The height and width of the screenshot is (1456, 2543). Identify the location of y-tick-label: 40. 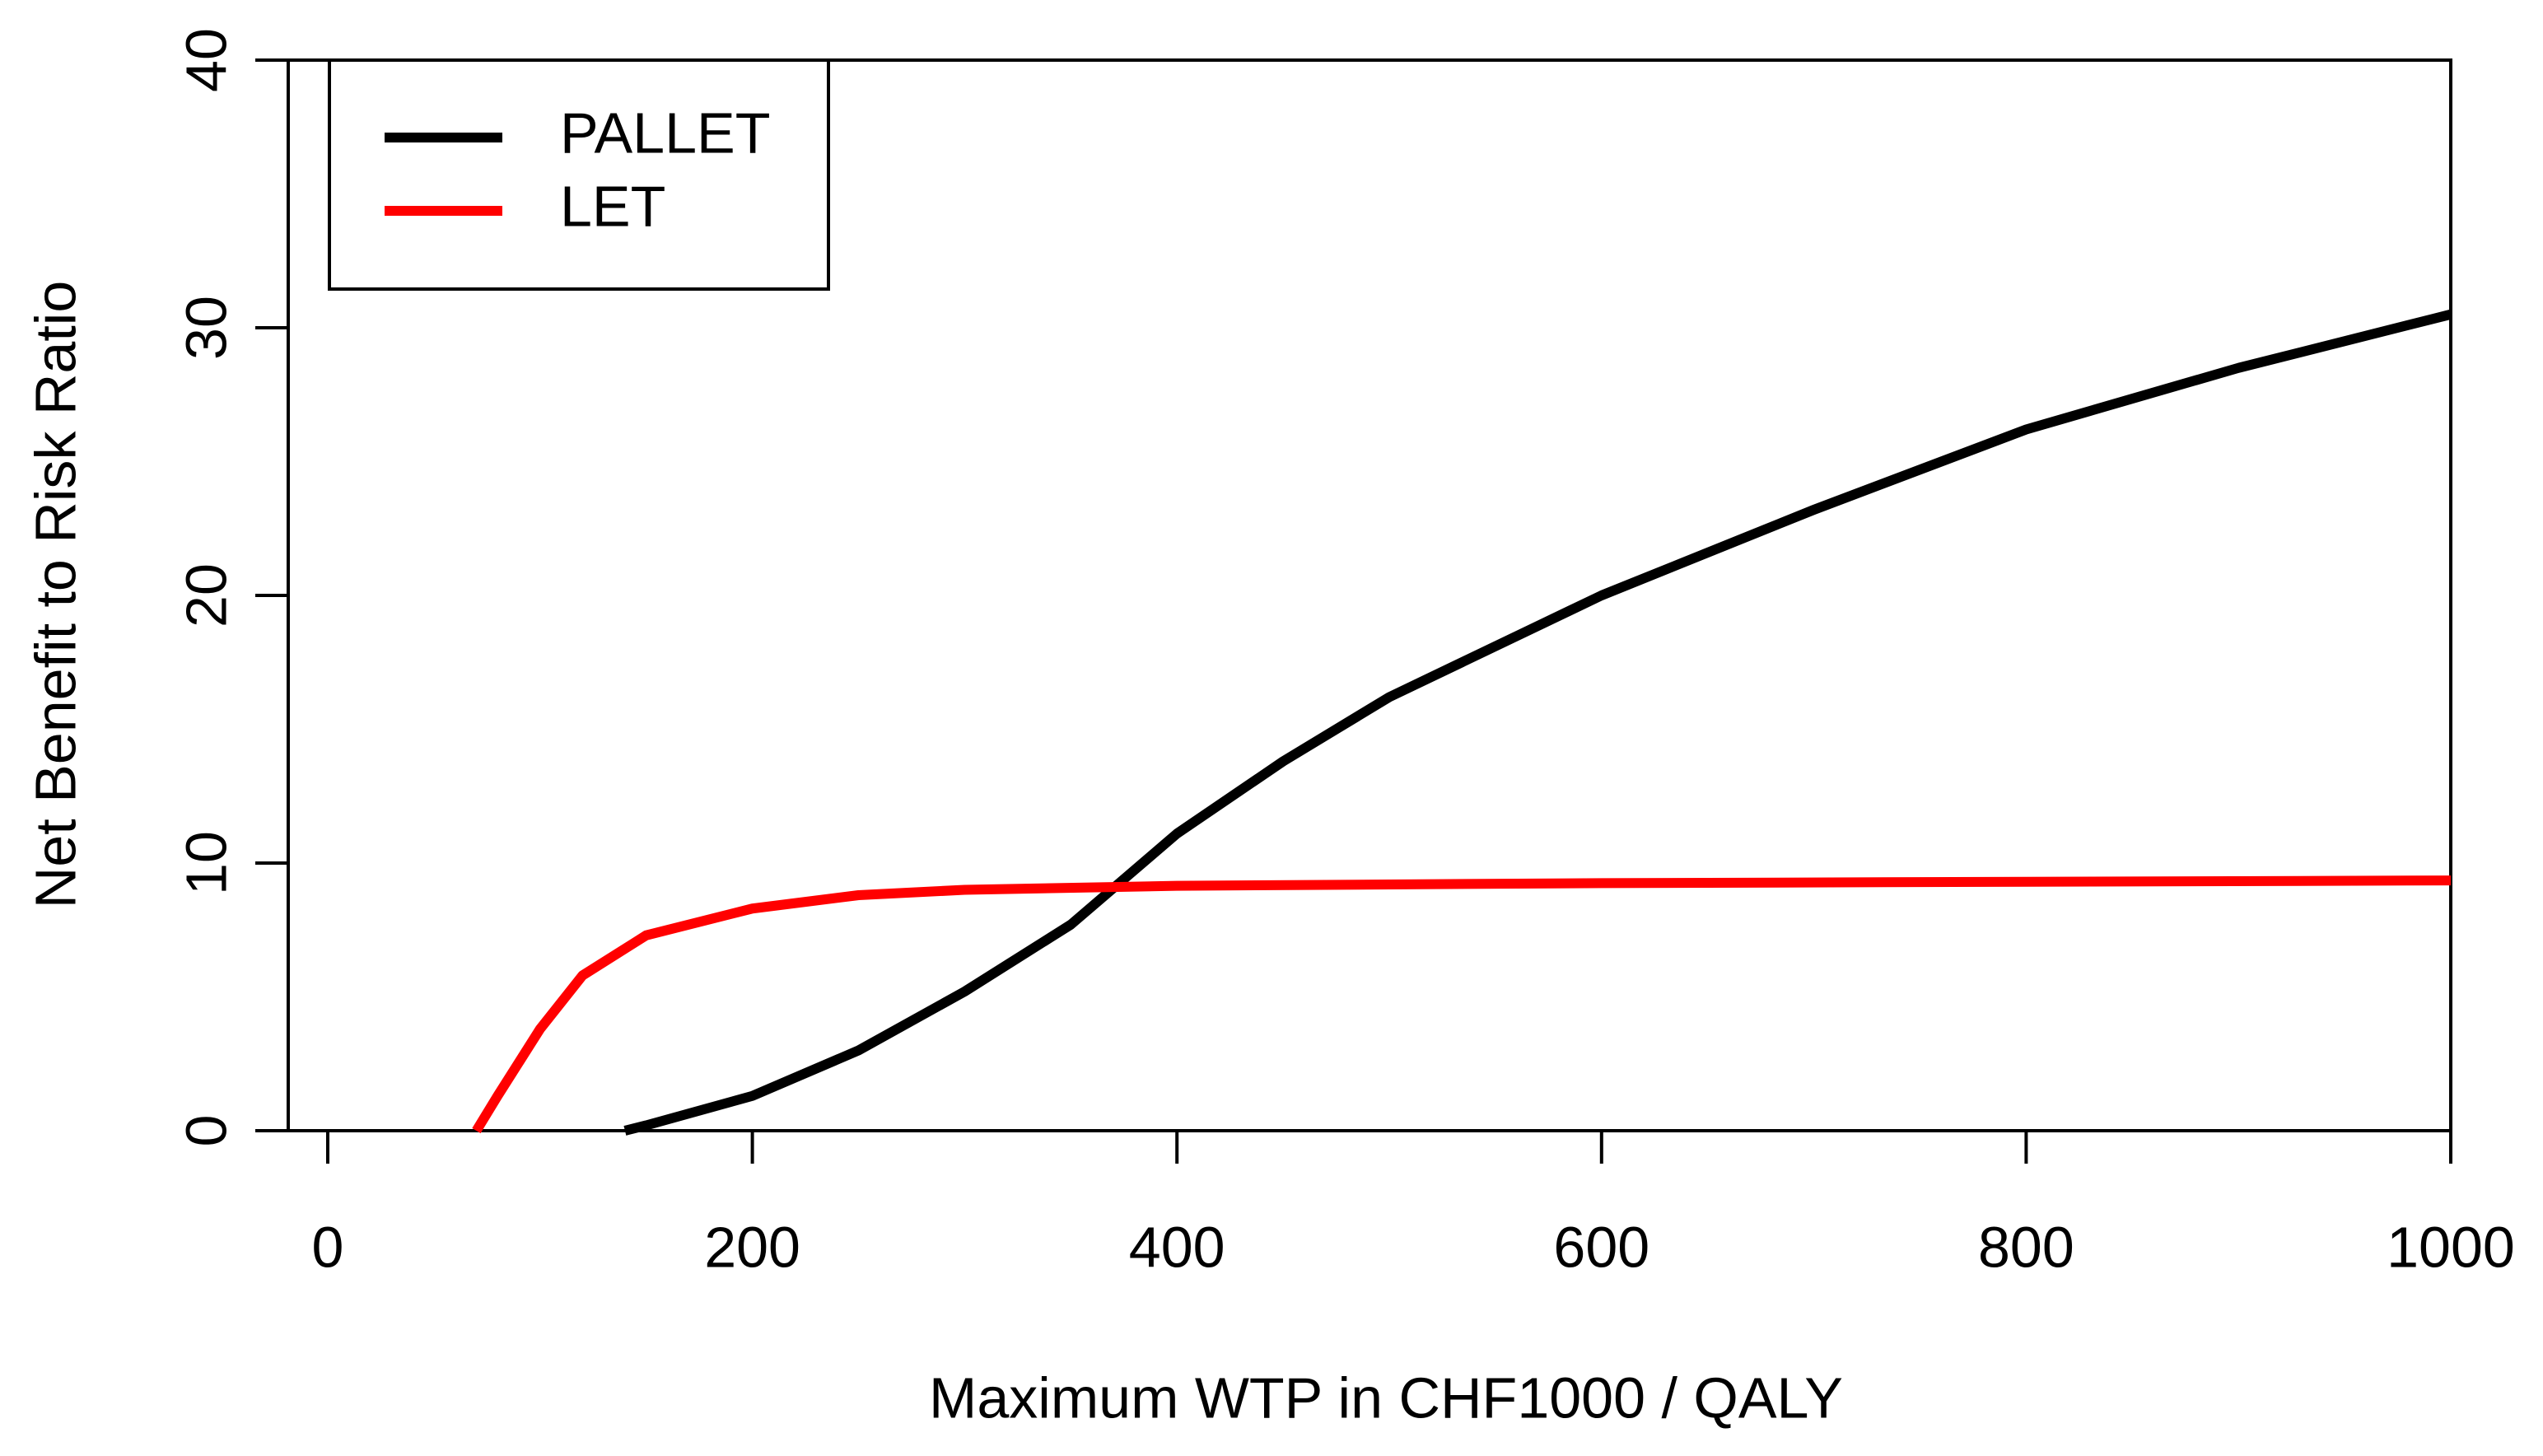
(206, 60).